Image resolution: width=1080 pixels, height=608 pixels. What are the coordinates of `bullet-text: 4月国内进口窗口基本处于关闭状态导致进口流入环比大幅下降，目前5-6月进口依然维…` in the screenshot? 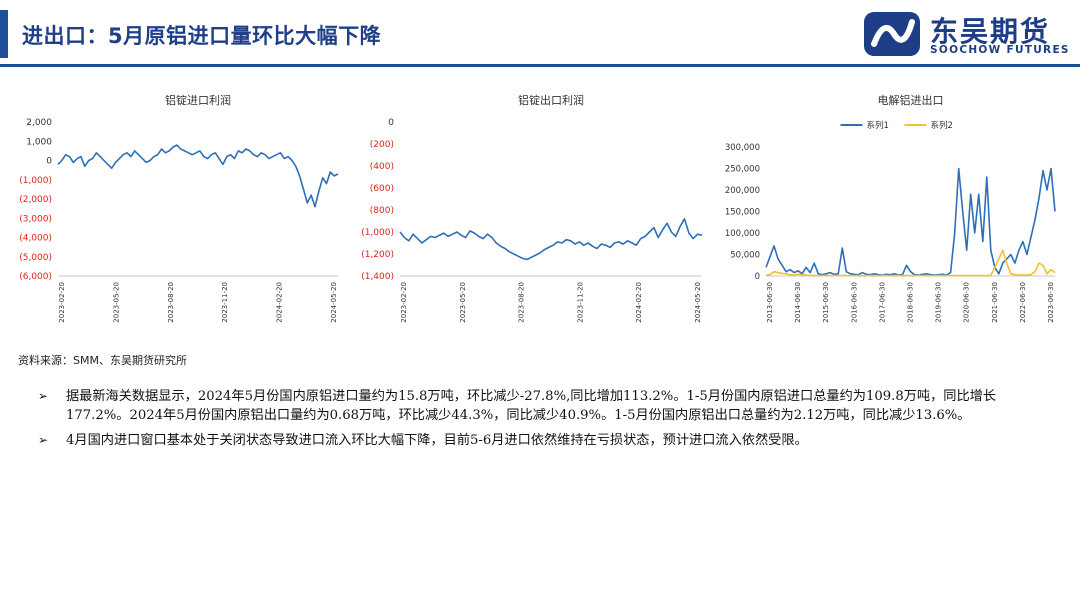 It's located at (437, 440).